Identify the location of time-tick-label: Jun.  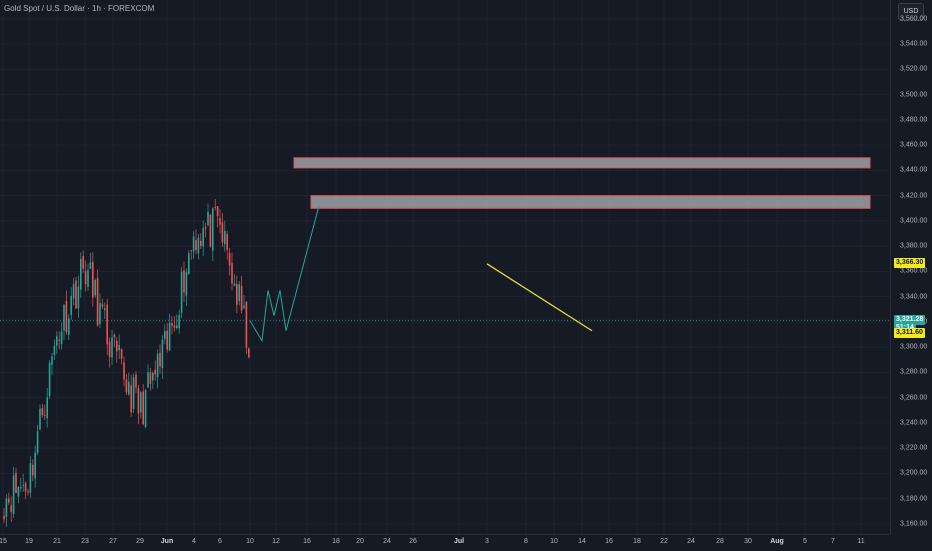
(167, 541).